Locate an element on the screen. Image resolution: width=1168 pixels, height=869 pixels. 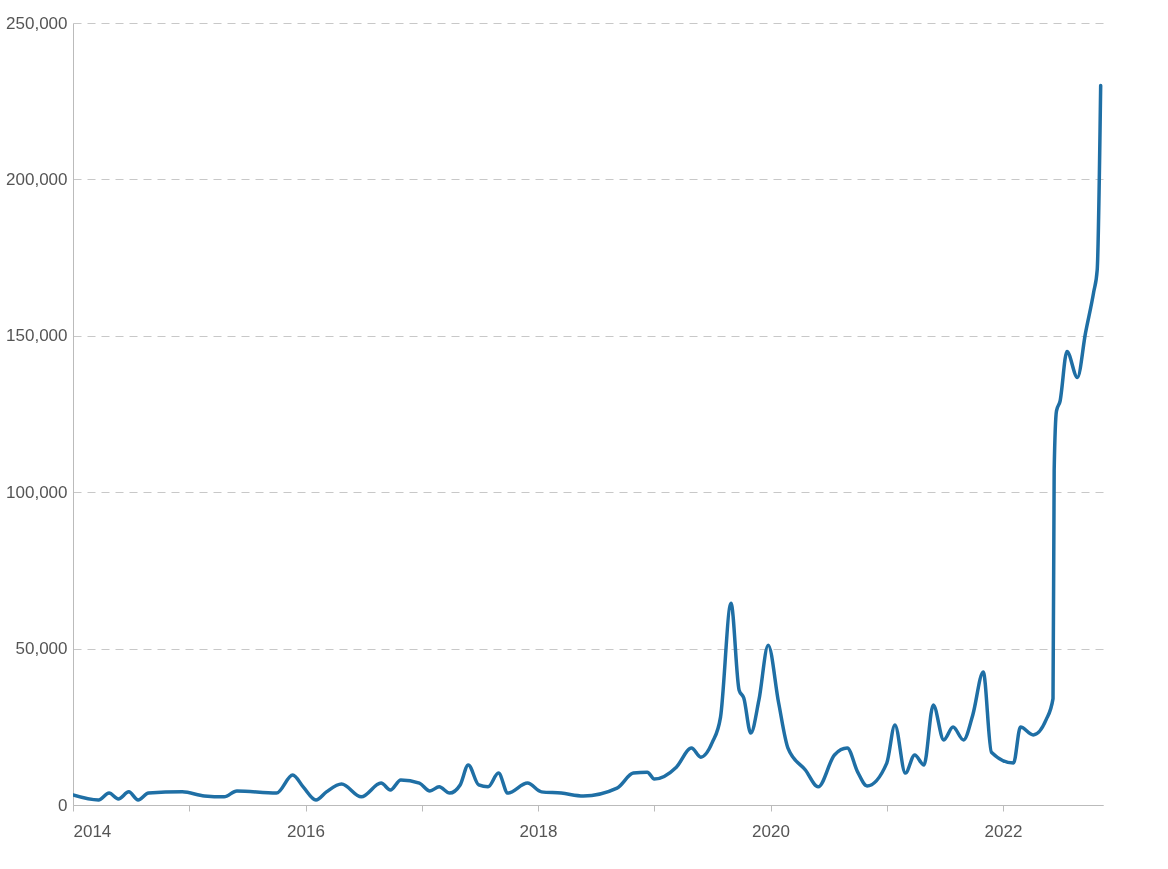
y-tick-label: 200,000 is located at coordinates (37, 179).